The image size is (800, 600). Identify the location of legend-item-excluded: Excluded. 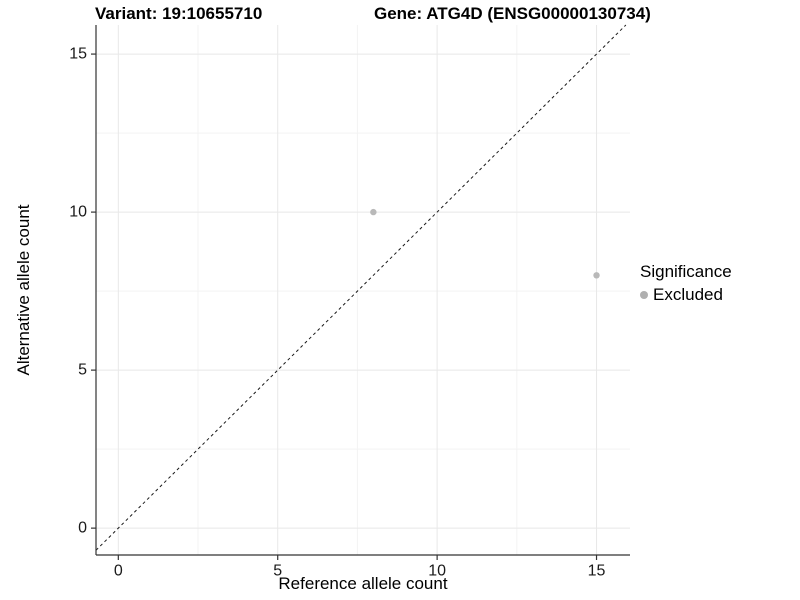
(686, 295).